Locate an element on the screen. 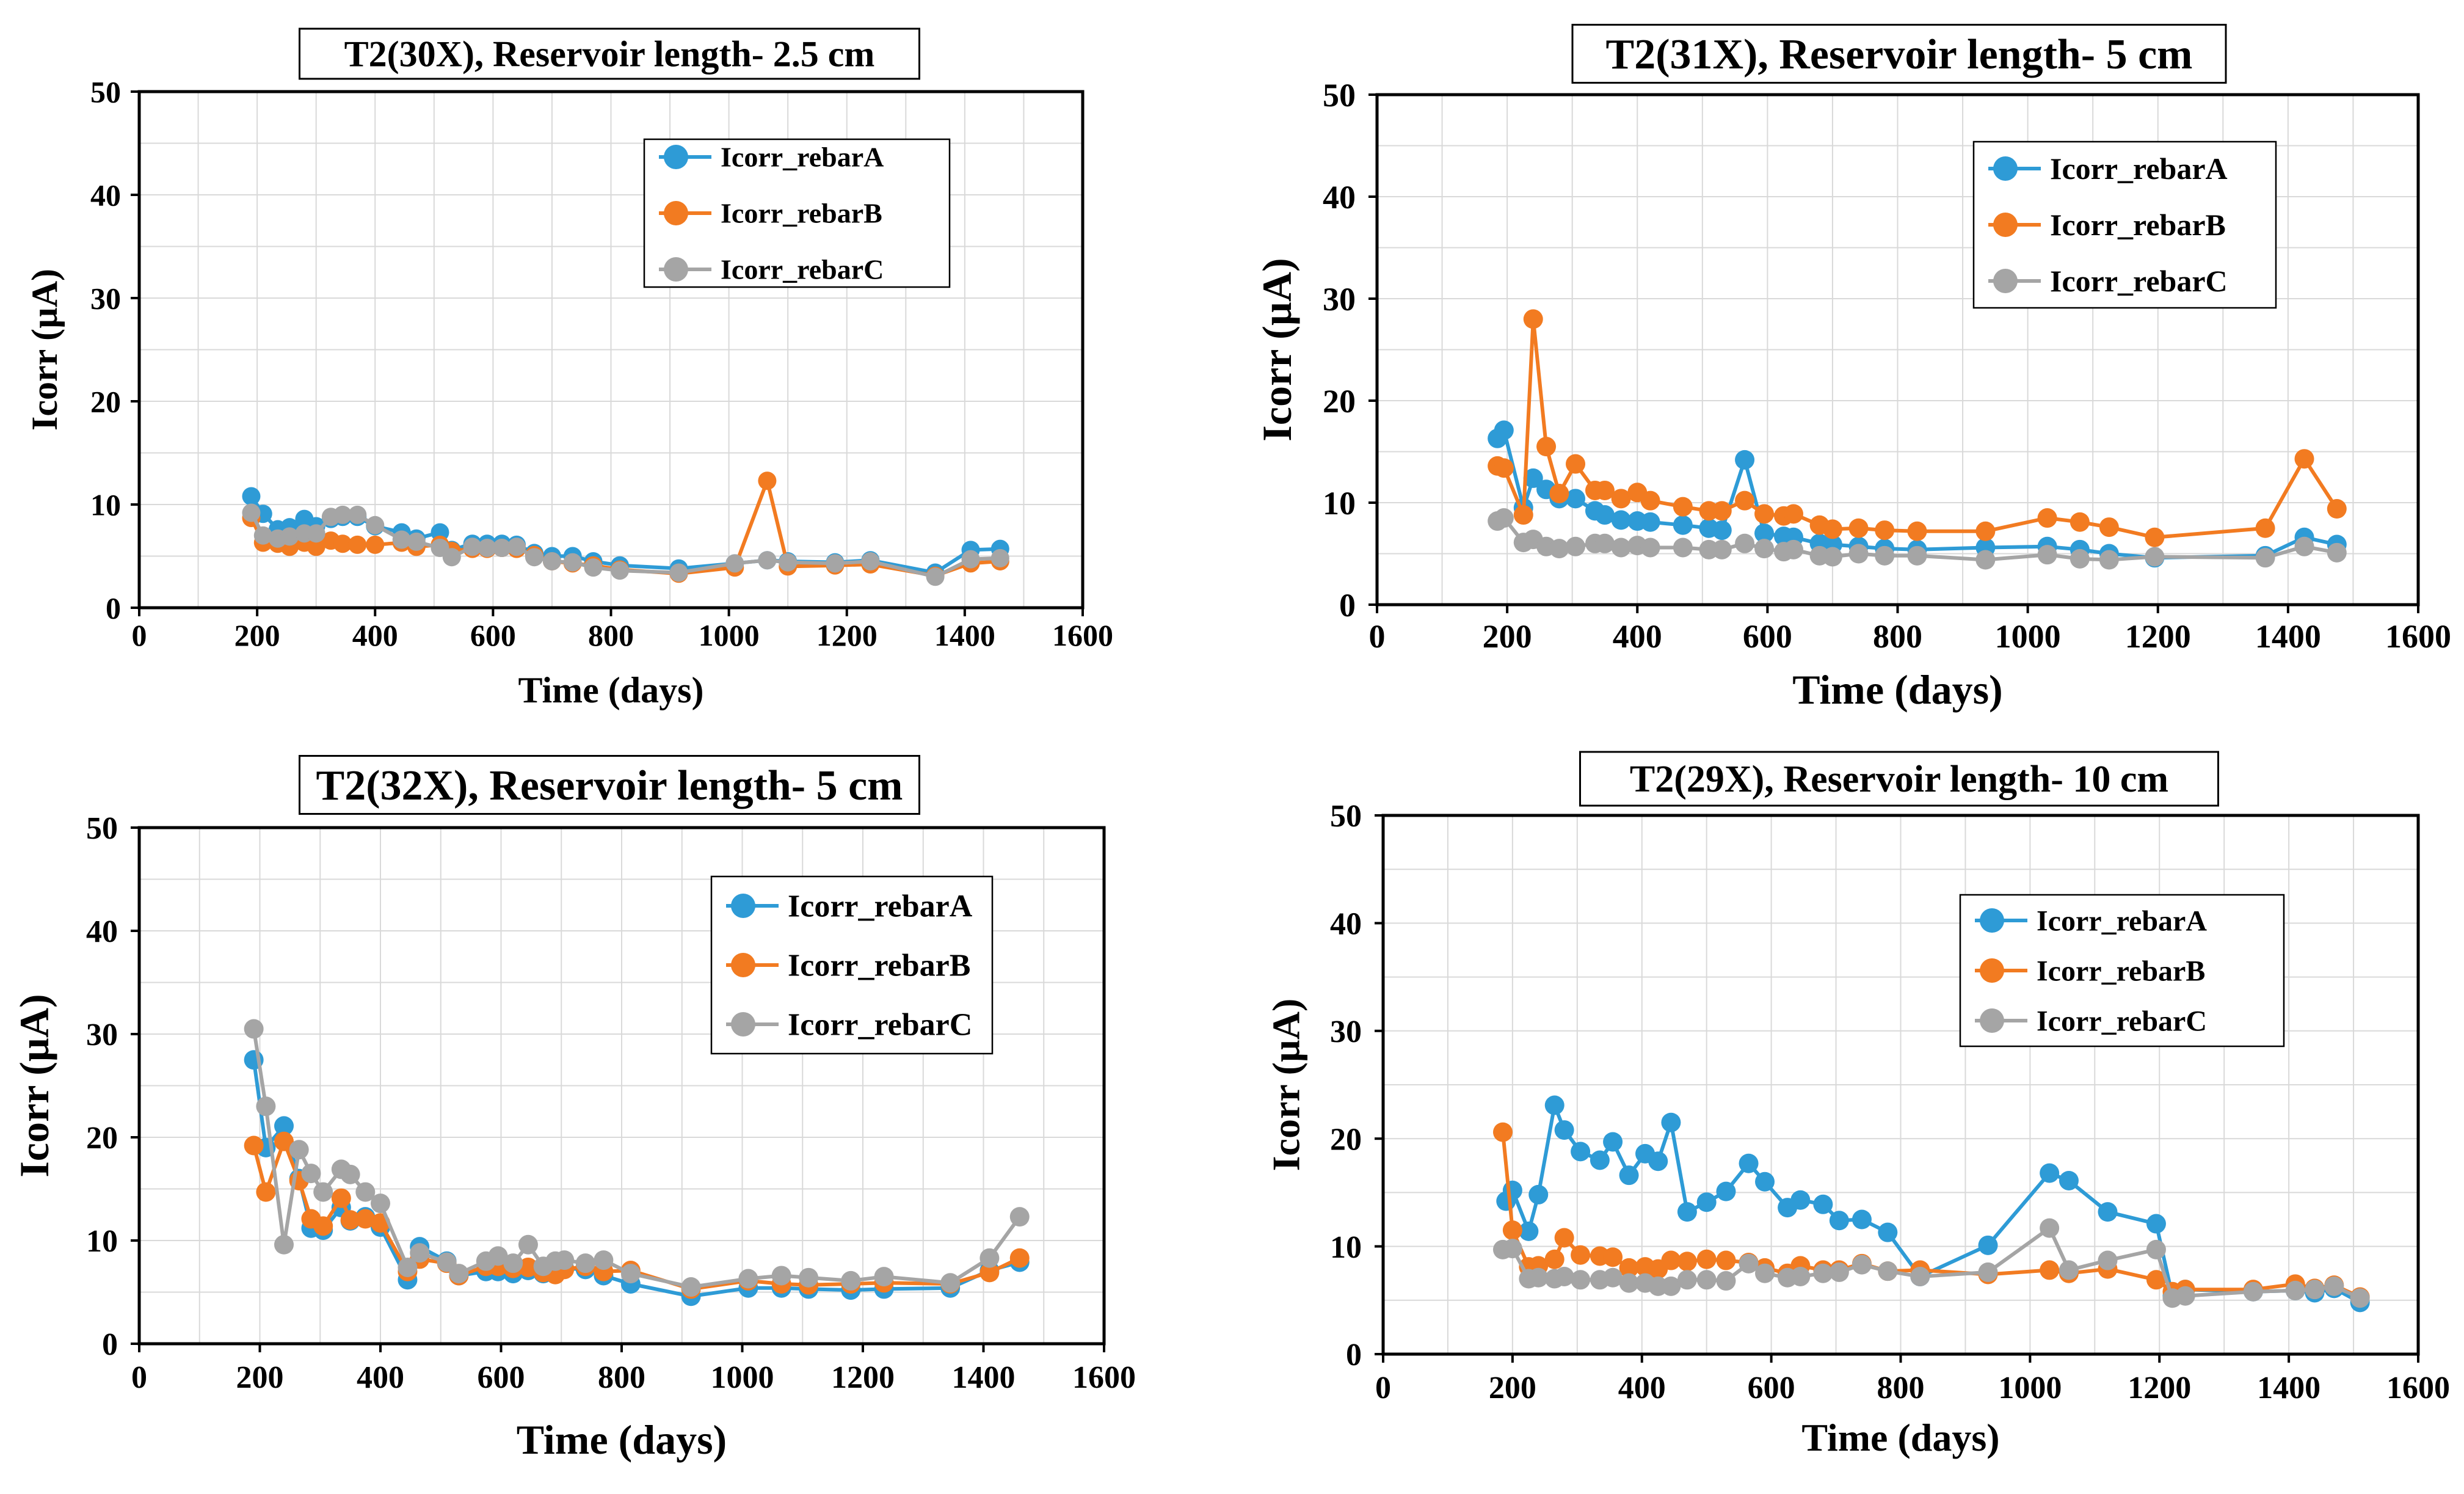  chart-title-box is located at coordinates (609, 785).